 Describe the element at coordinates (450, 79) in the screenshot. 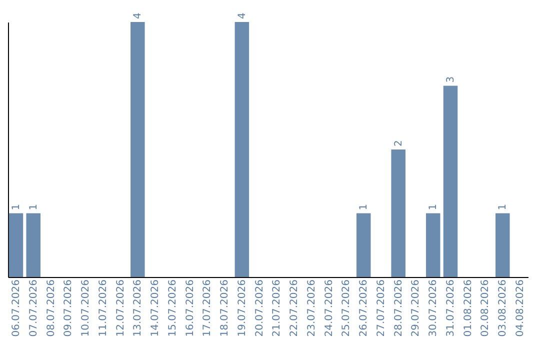

I see `data-label: 3` at that location.